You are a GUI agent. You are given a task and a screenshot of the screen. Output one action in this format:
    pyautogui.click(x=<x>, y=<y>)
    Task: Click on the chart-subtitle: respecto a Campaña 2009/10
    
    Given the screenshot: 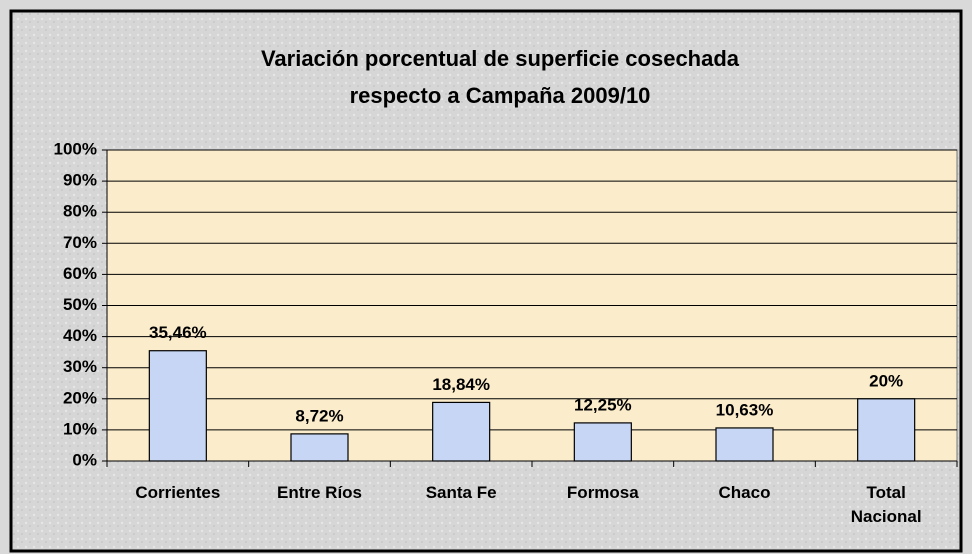 What is the action you would take?
    pyautogui.click(x=500, y=95)
    